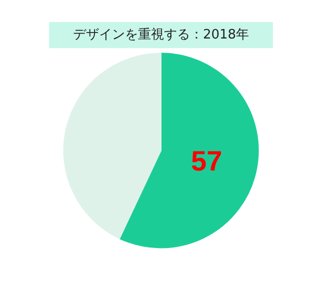 The height and width of the screenshot is (289, 321). Describe the element at coordinates (206, 161) in the screenshot. I see `data-label: 57` at that location.